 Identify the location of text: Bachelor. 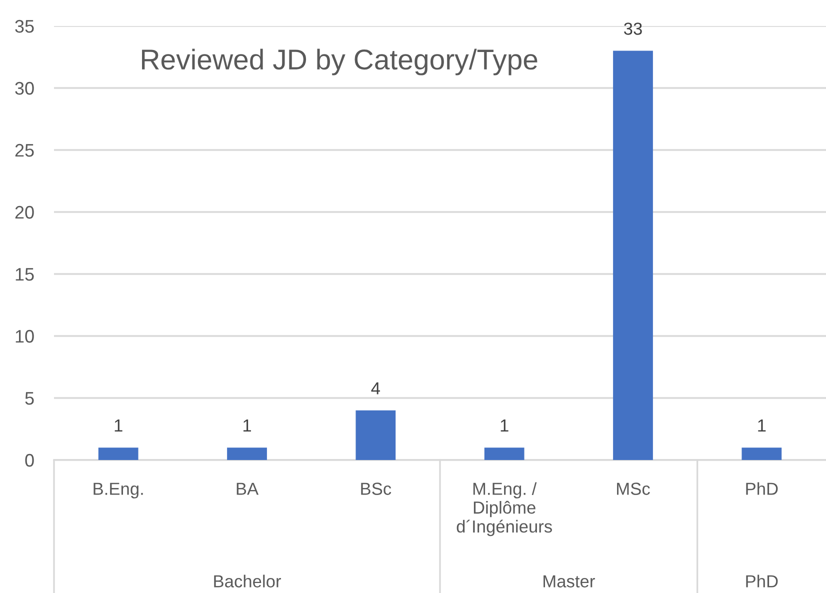
(247, 581).